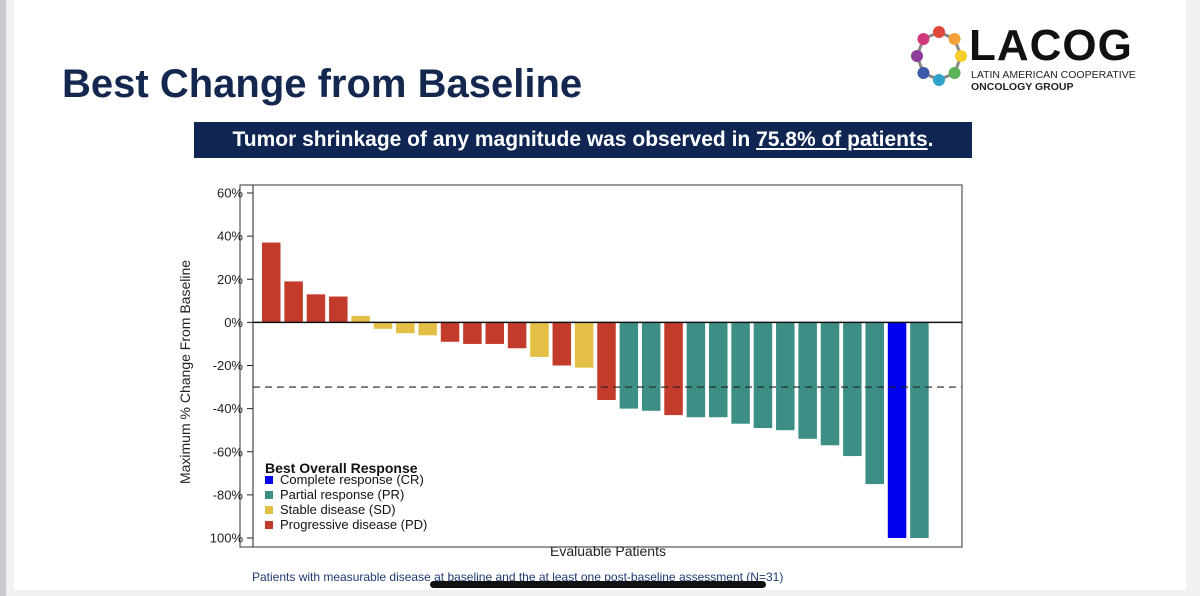 This screenshot has height=596, width=1200. I want to click on scroll-indicator, so click(598, 584).